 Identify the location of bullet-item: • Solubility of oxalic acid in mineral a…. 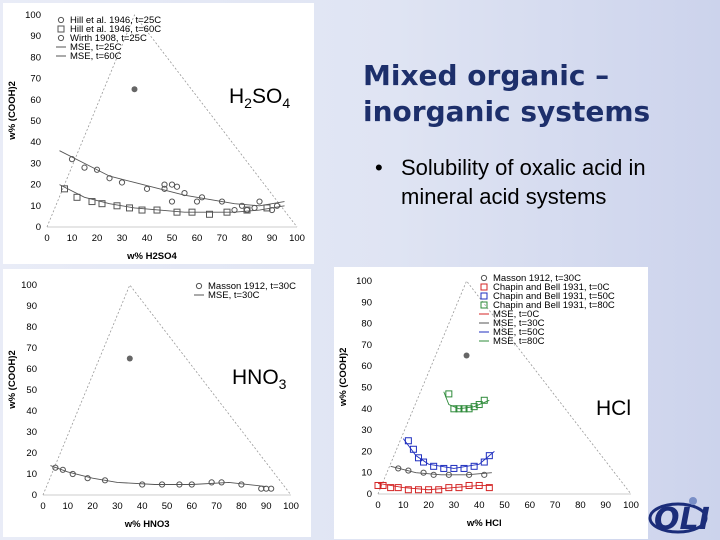
(545, 182).